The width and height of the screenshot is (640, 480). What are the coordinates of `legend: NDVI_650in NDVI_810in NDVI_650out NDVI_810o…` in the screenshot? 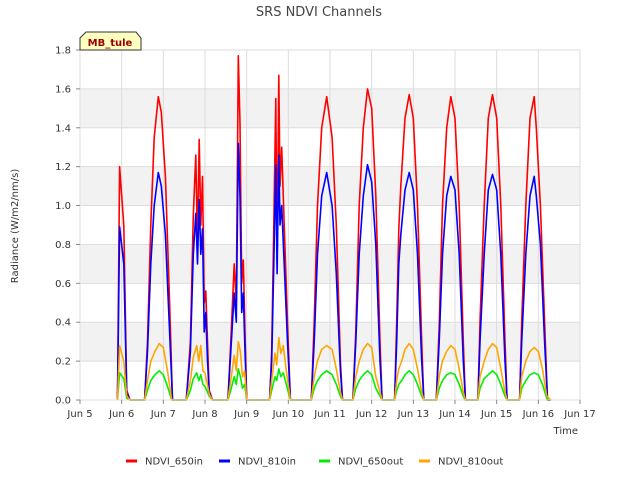 It's located at (314, 462).